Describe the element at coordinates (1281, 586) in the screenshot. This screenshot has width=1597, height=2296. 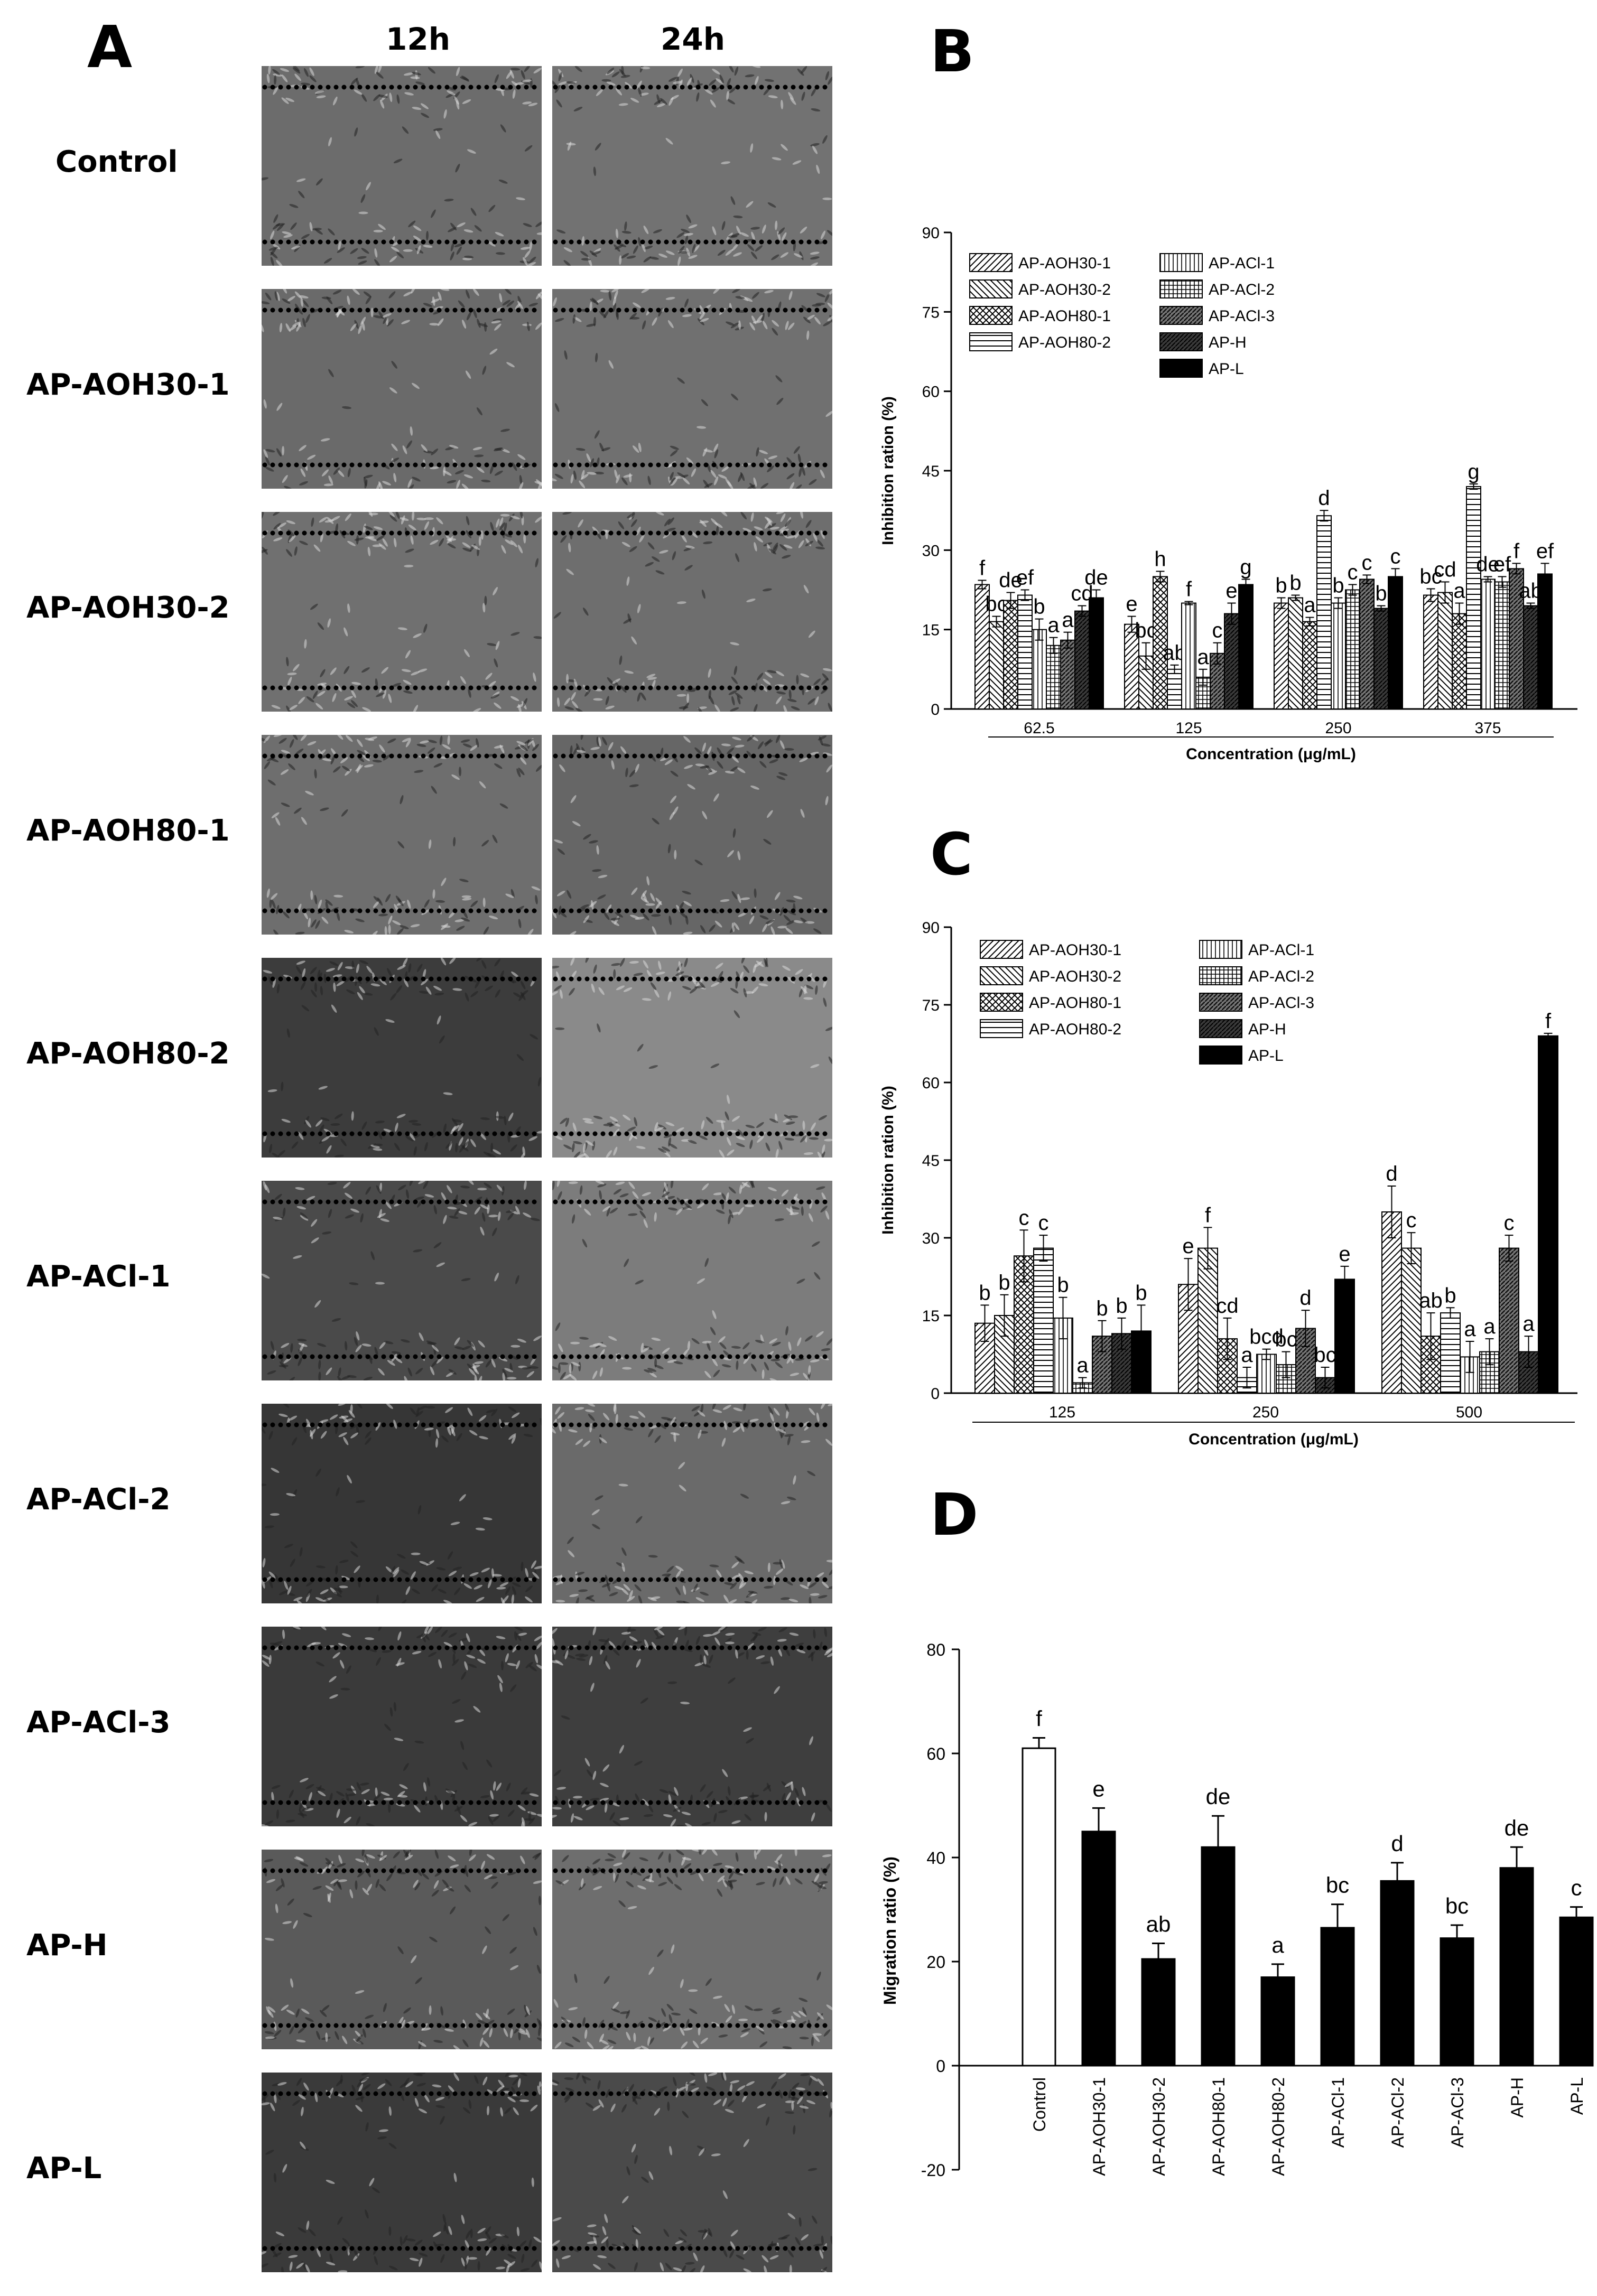
I see `sig-letter-ap-aoh30-1-250: b` at that location.